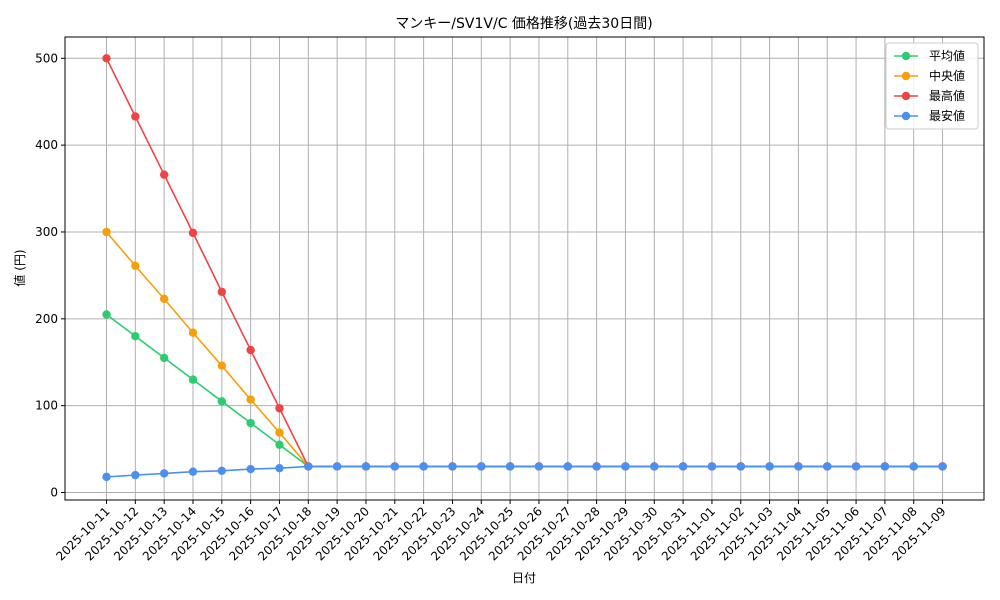  Describe the element at coordinates (947, 115) in the screenshot. I see `legend-label: 最安値` at that location.